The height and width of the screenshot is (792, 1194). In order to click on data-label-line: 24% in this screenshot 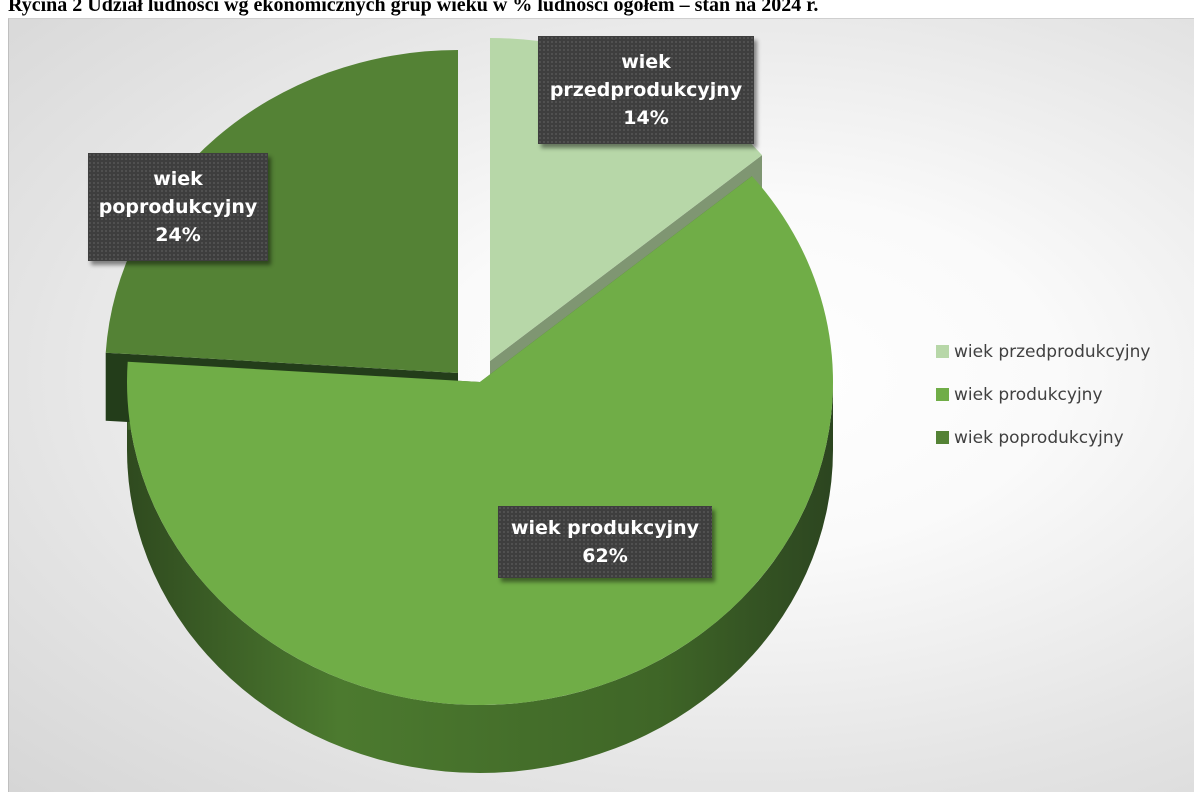, I will do `click(178, 235)`.